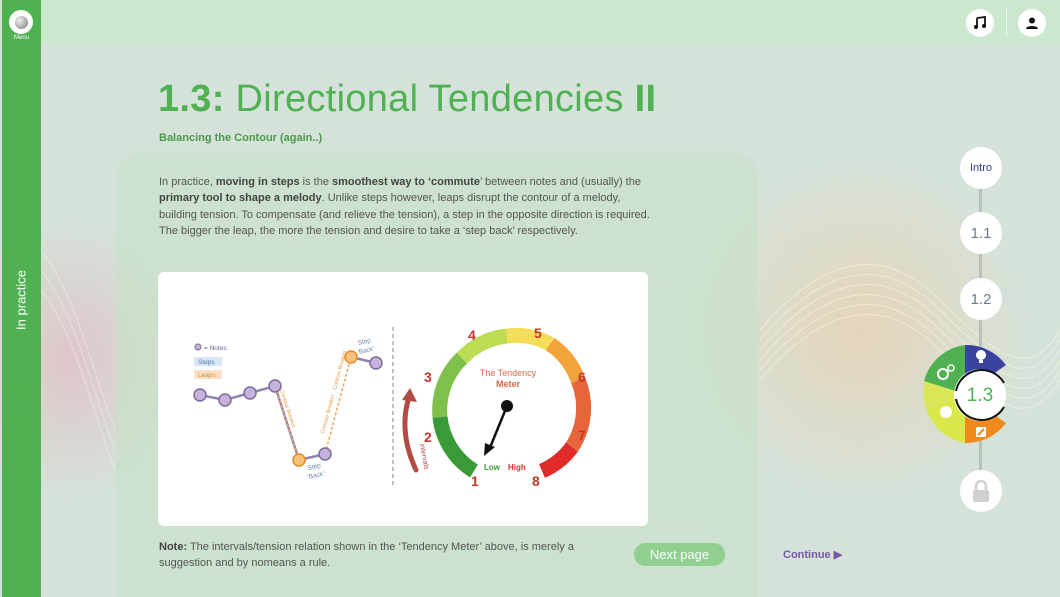  I want to click on legend-notes: = Notes, so click(215, 348).